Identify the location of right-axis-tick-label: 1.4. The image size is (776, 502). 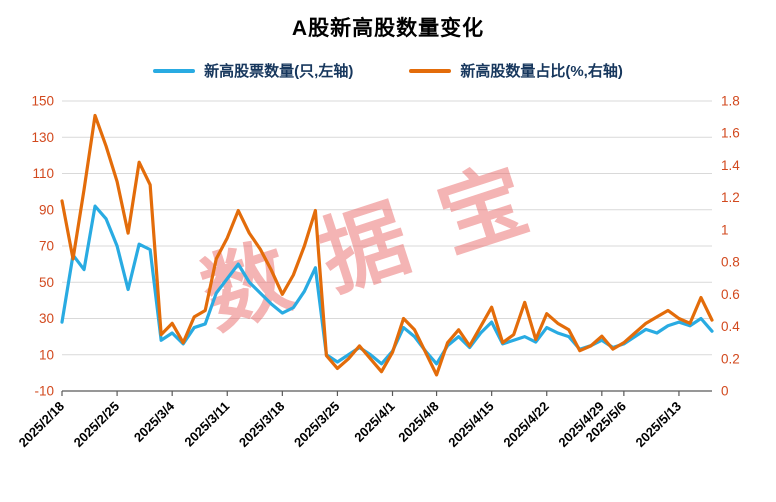
(730, 165).